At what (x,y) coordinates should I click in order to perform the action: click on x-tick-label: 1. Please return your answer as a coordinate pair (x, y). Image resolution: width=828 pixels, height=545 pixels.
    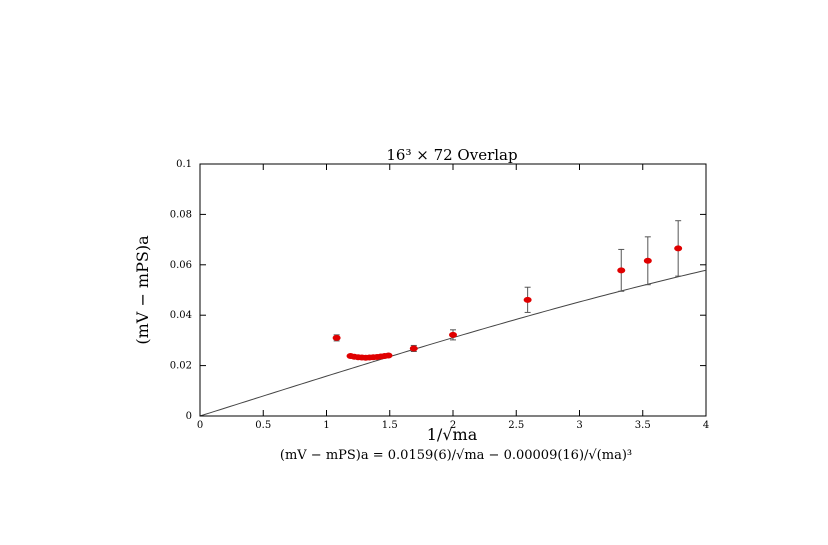
    Looking at the image, I should click on (326, 425).